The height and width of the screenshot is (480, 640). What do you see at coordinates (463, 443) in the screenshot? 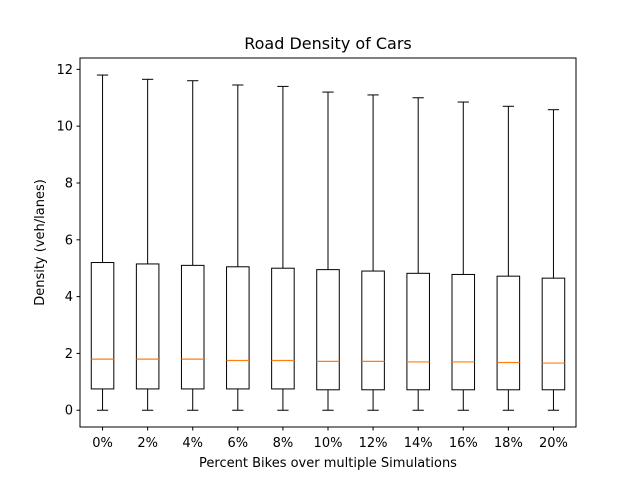
I see `x-tick-label: 16%` at bounding box center [463, 443].